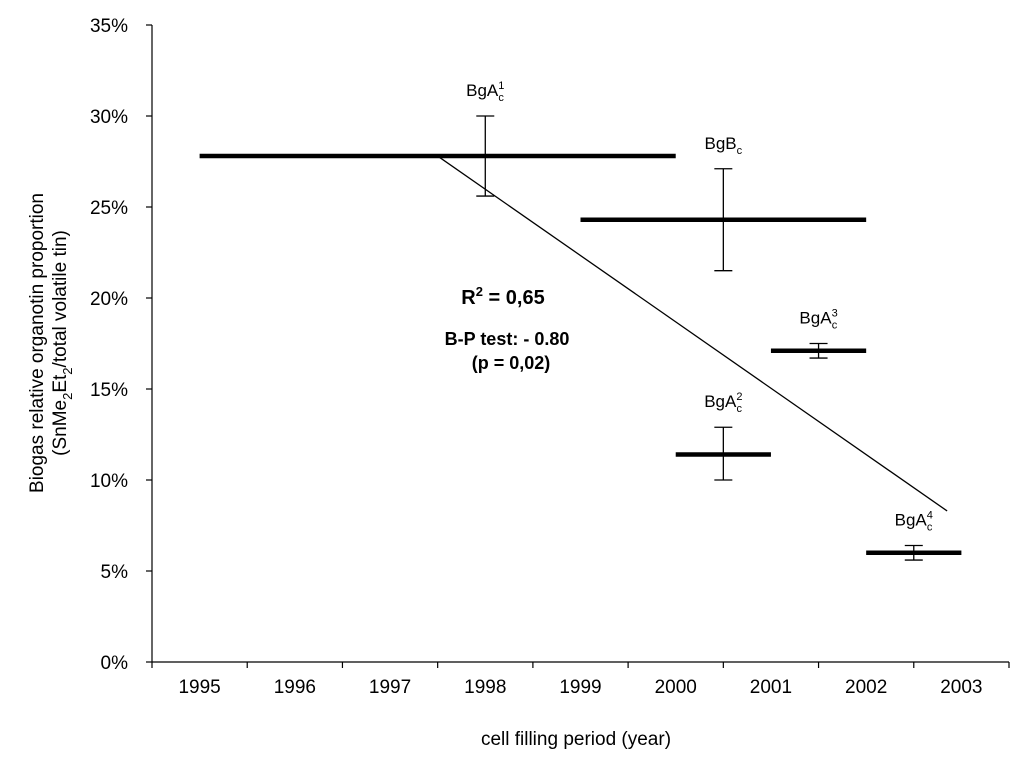 The width and height of the screenshot is (1023, 758). What do you see at coordinates (295, 687) in the screenshot?
I see `x-tick-label: 1996` at bounding box center [295, 687].